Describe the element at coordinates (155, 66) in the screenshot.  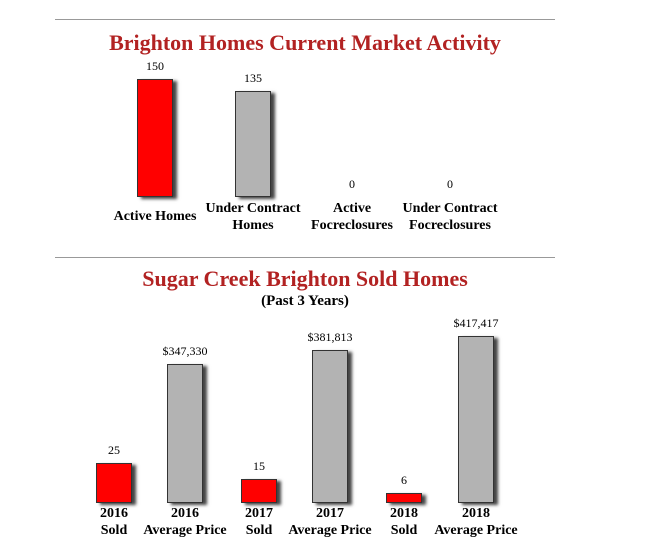
I see `value-label-1: 150` at that location.